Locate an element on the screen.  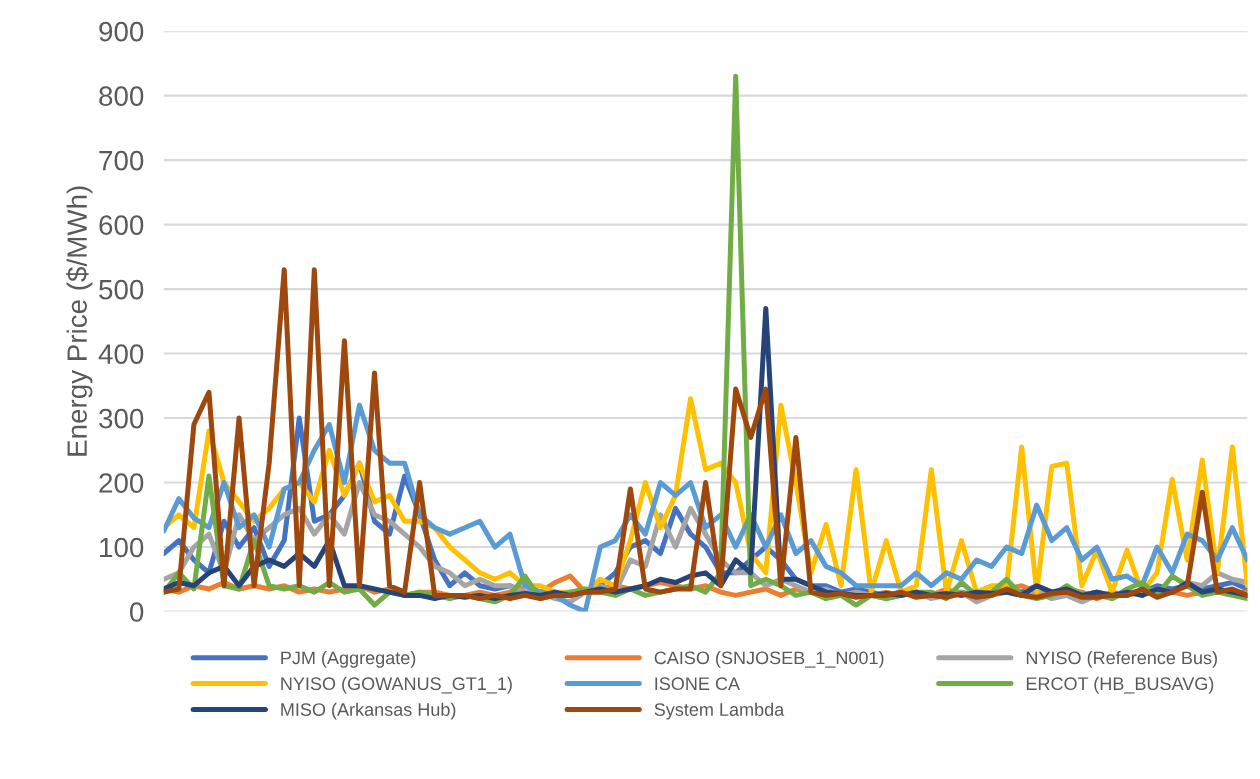
y-tick-label: 0 is located at coordinates (136, 612).